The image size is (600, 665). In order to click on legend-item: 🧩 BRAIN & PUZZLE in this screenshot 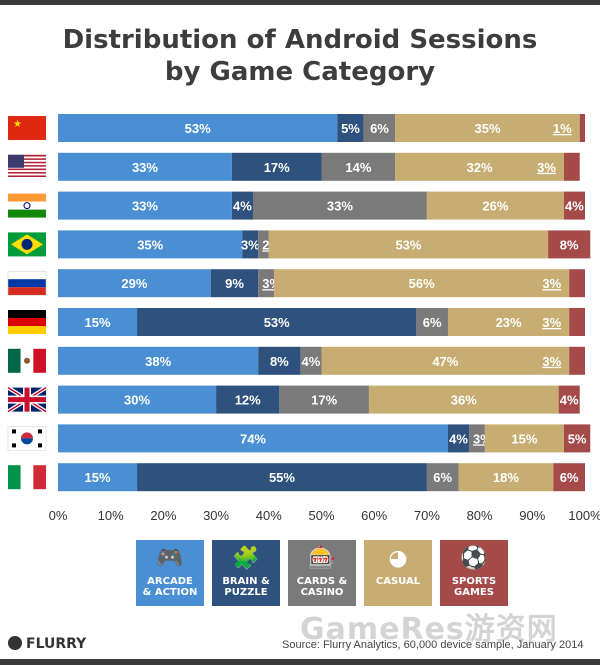, I will do `click(246, 573)`.